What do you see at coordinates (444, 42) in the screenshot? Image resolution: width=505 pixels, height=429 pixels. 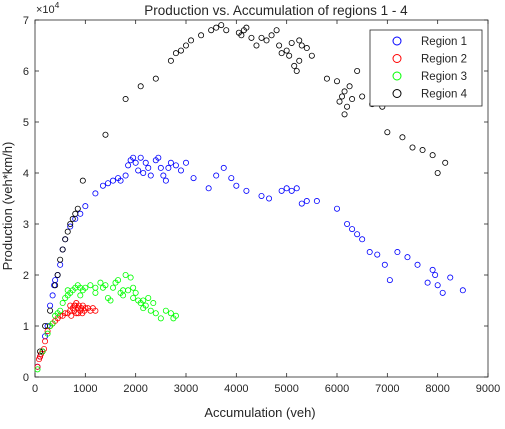 I see `legend-entry-label: Region 1` at bounding box center [444, 42].